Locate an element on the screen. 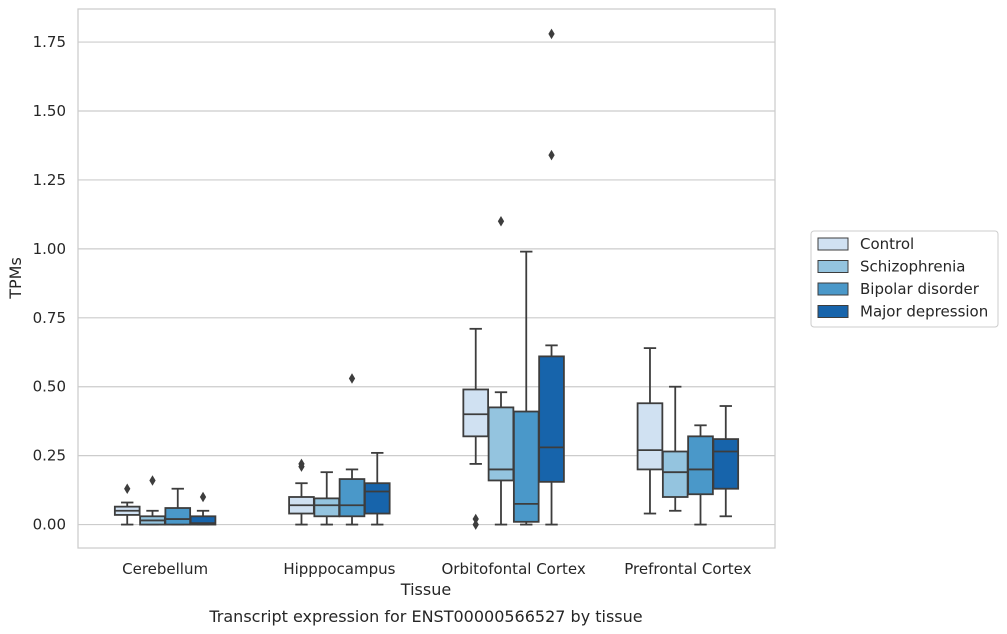  y-tick-label: 0.75 is located at coordinates (49, 318).